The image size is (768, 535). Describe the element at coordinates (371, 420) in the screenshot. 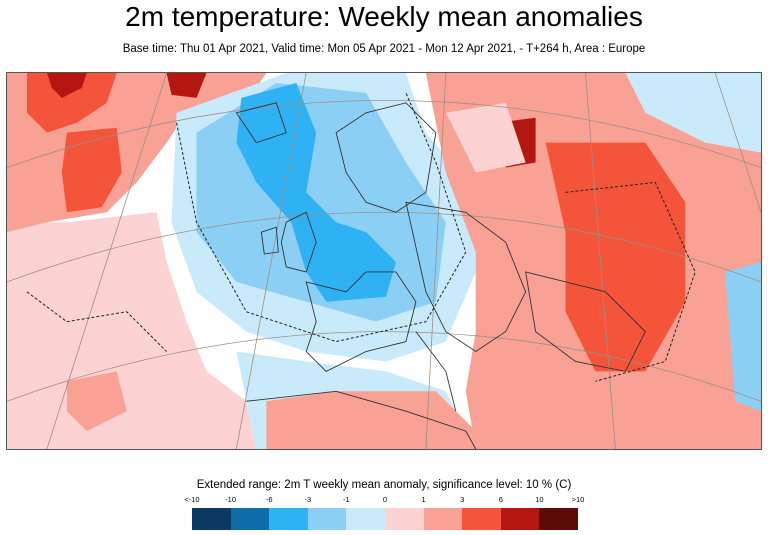

I see `anomaly-region-africa-pink` at that location.